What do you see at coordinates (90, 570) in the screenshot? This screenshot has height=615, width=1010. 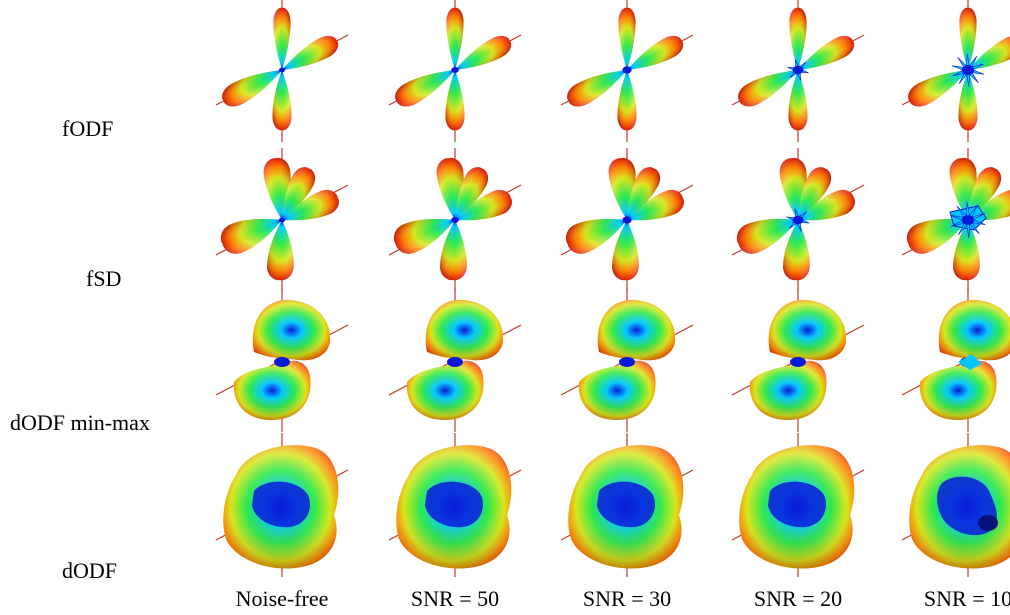 I see `row-label-dodf: dODF` at bounding box center [90, 570].